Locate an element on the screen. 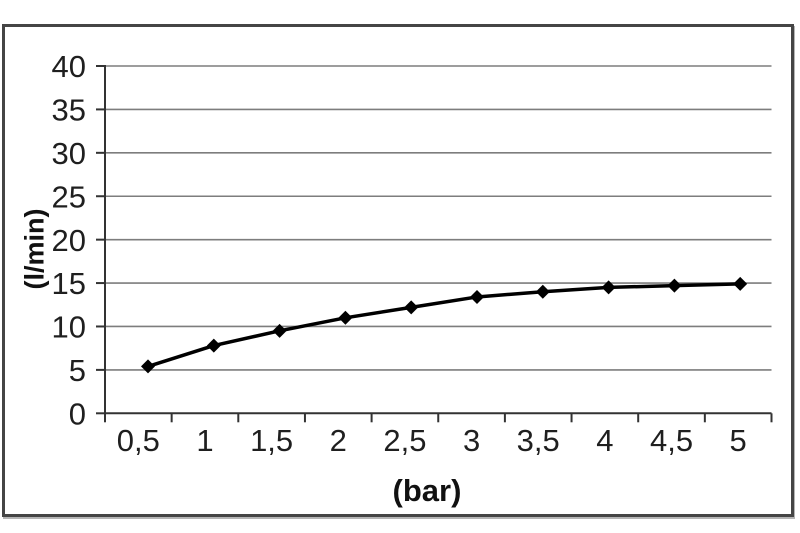  x-tick-label: 4,5 is located at coordinates (671, 440).